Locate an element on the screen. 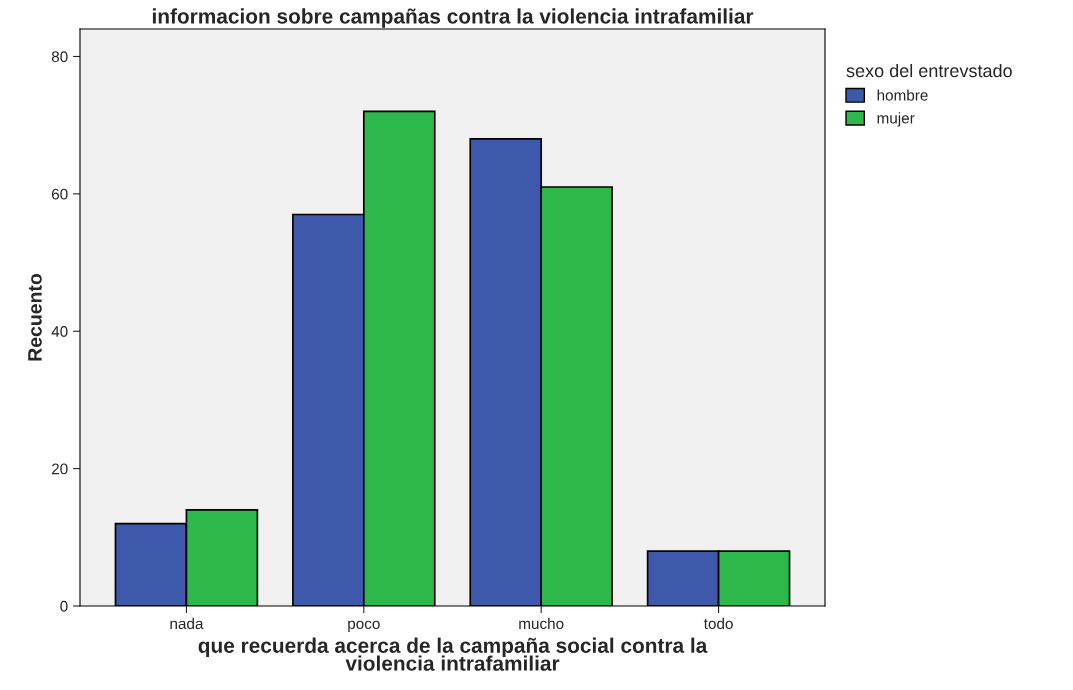 The height and width of the screenshot is (690, 1073). y-tick-label: 60 is located at coordinates (59, 194).